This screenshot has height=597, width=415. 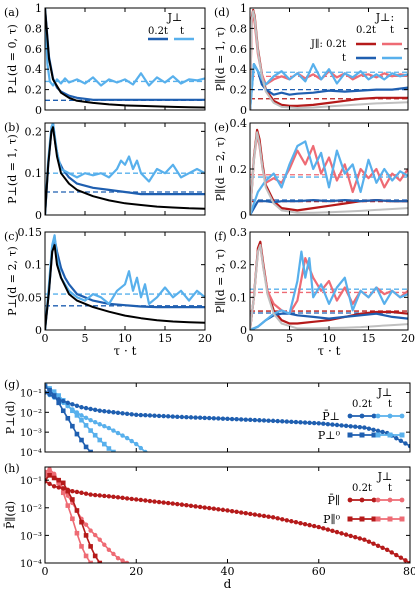 I want to click on panel-f, so click(x=329, y=281).